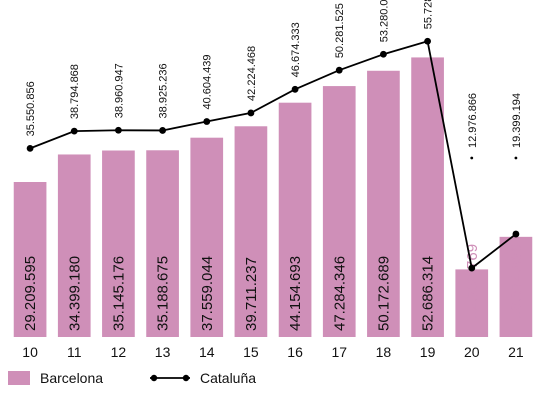 This screenshot has width=540, height=393. I want to click on bar-label-17: 47.284.346, so click(339, 293).